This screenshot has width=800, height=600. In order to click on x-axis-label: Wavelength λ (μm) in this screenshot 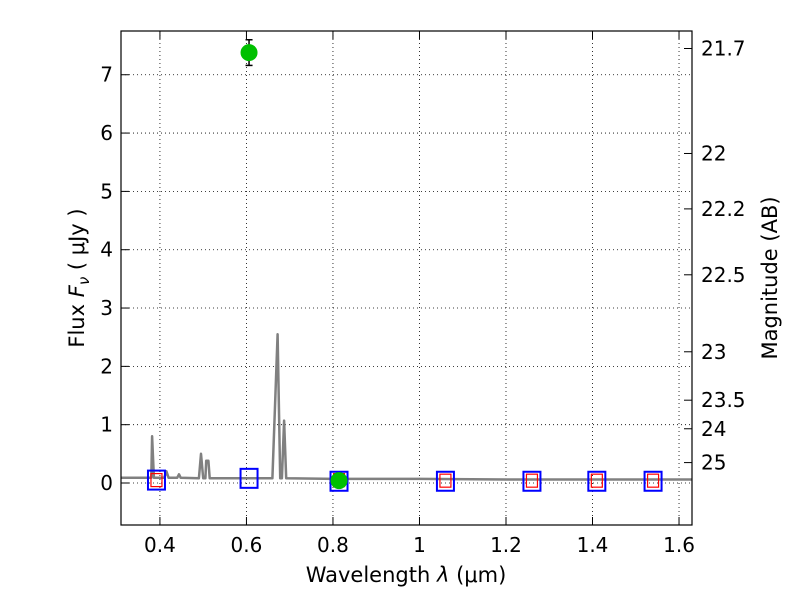, I will do `click(406, 575)`.